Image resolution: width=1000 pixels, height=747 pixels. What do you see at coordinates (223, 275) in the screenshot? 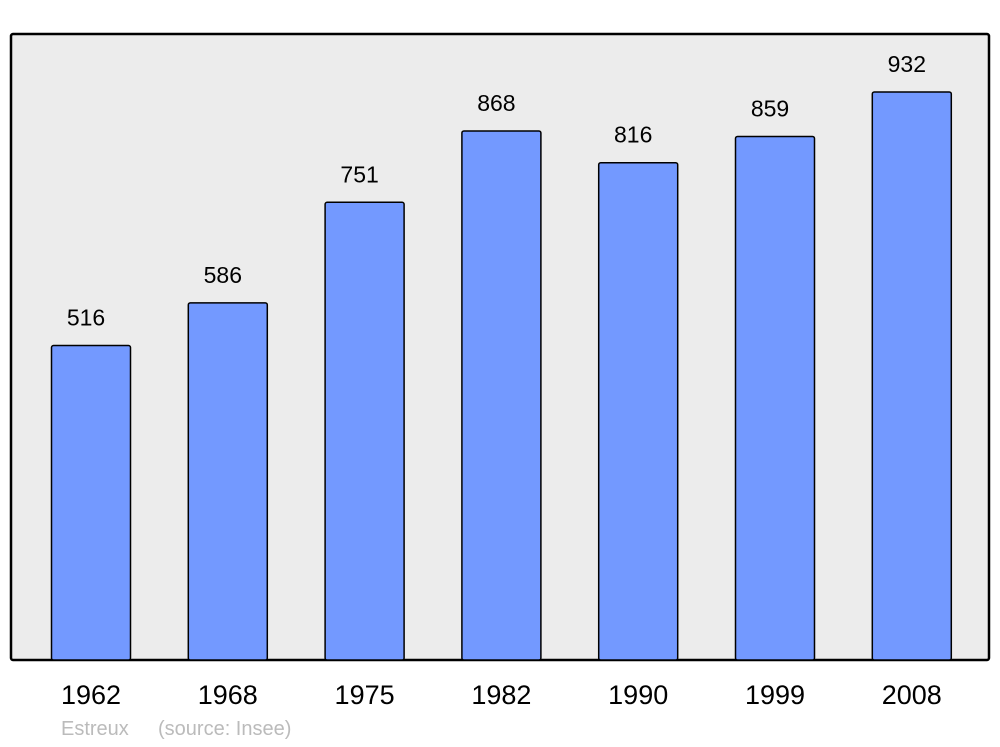
I see `data-label-1968: 586` at bounding box center [223, 275].